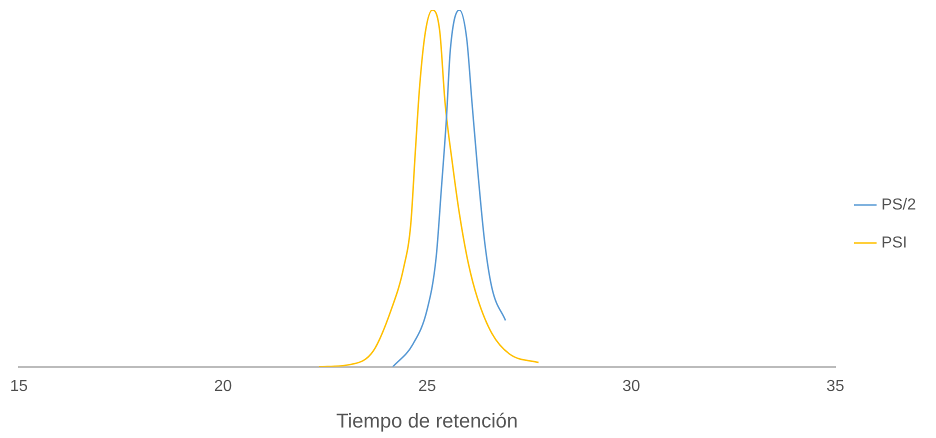  I want to click on legend-label: PSI, so click(894, 243).